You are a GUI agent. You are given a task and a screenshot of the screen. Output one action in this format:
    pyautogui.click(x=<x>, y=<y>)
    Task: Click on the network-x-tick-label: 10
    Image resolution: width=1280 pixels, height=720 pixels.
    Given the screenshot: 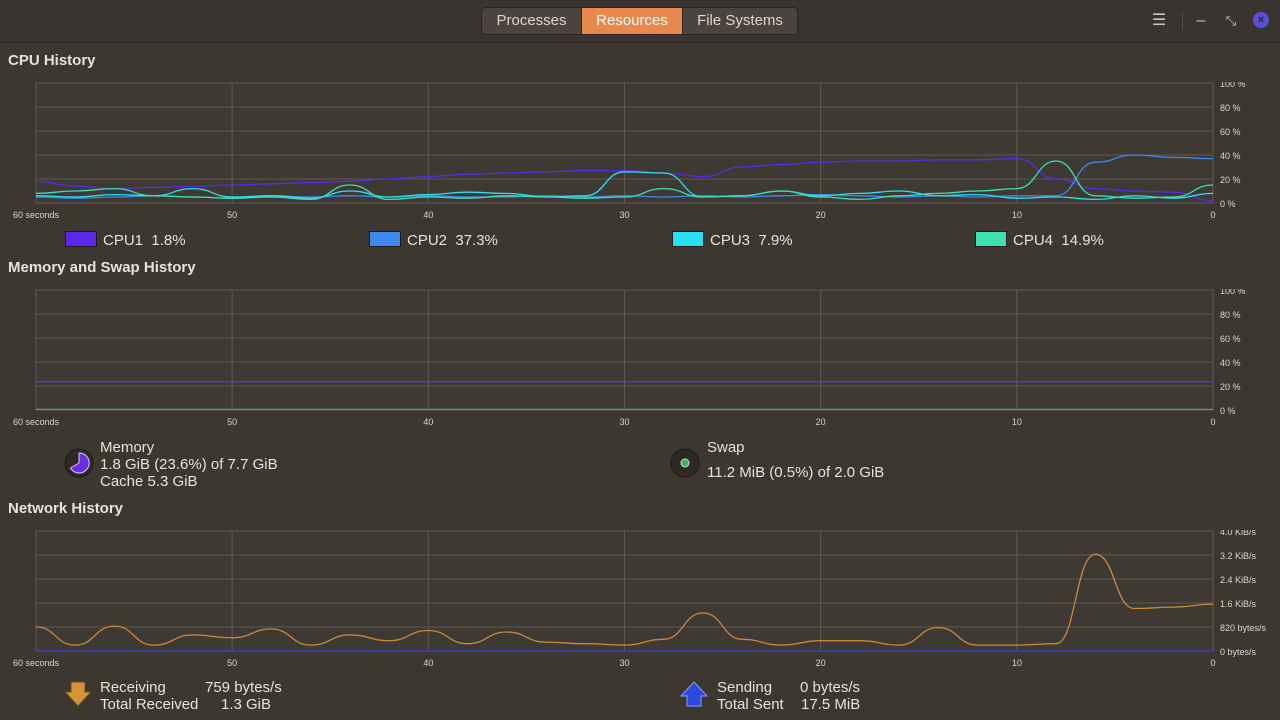 What is the action you would take?
    pyautogui.click(x=1017, y=663)
    